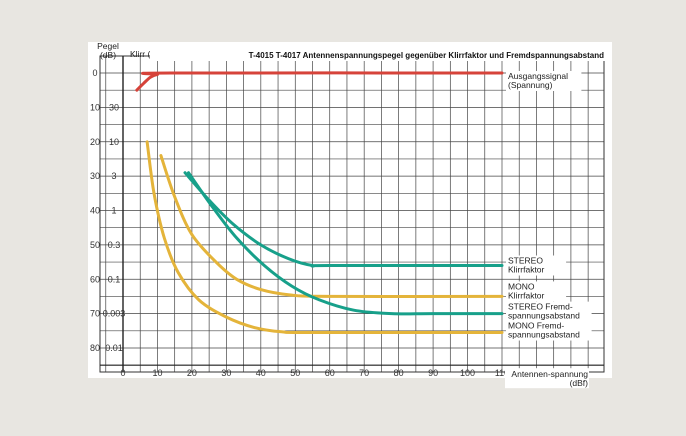 This screenshot has width=686, height=436. I want to click on y-tick-label-klirr: 0.3, so click(114, 245).